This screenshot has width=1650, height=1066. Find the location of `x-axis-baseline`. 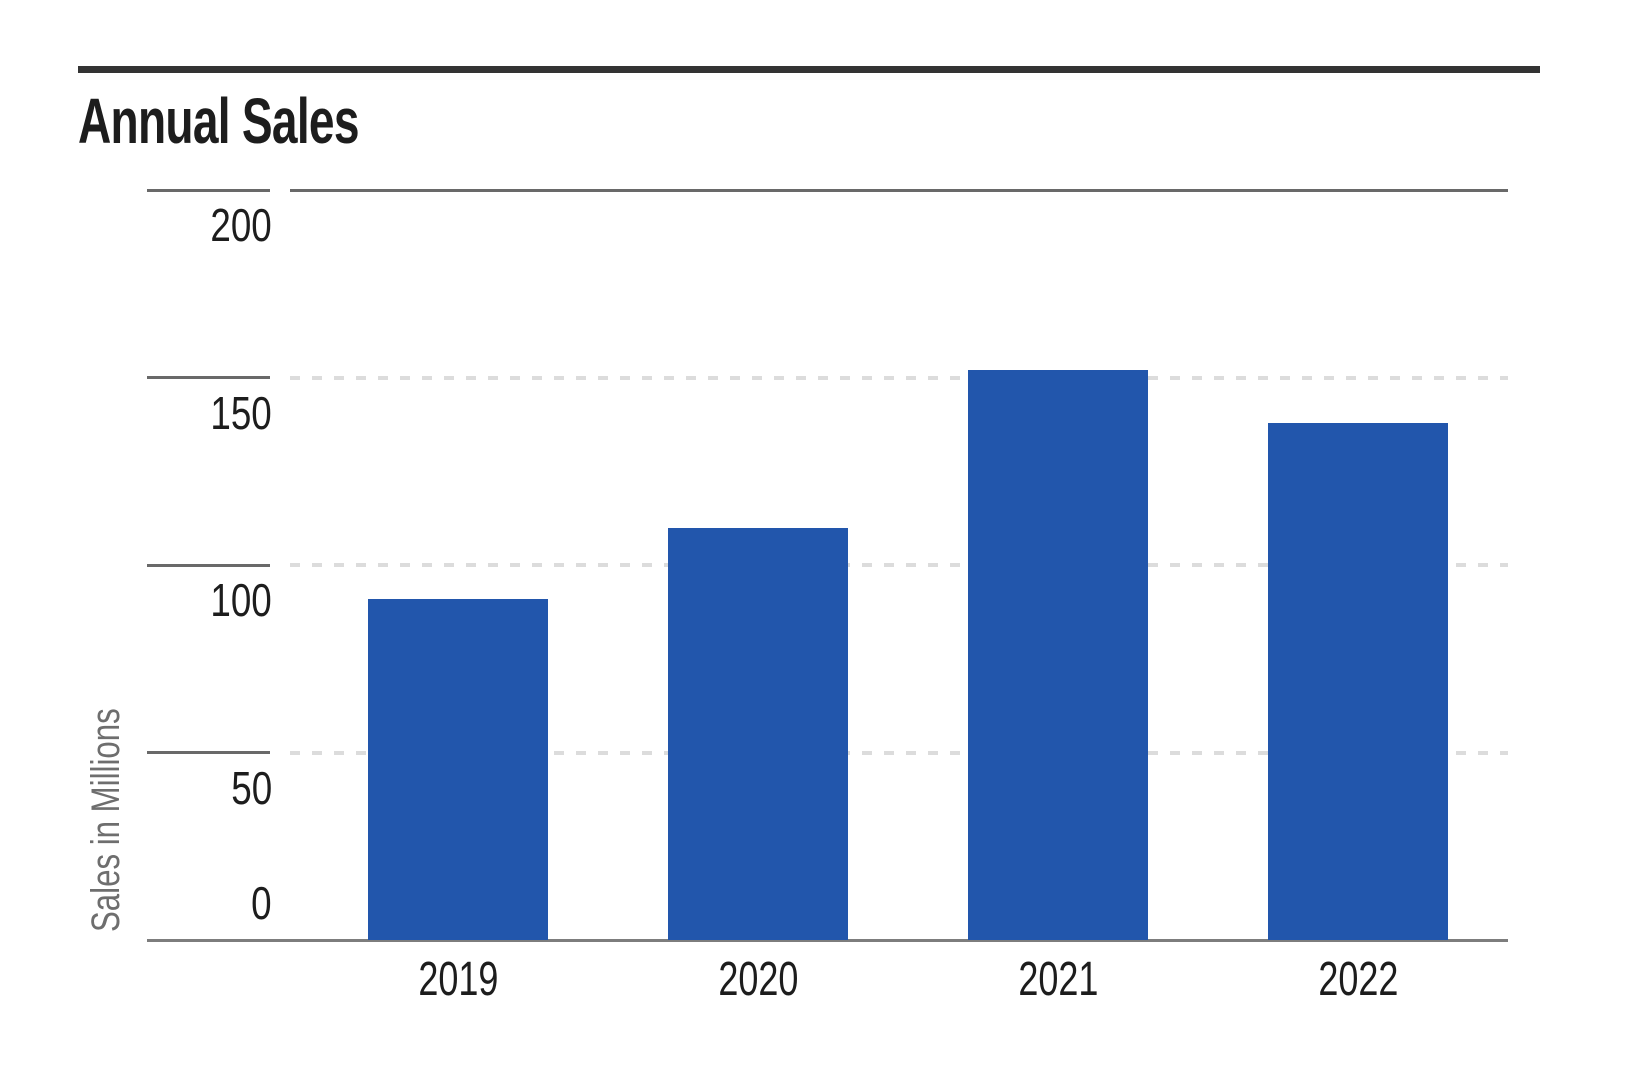

x-axis-baseline is located at coordinates (827, 940).